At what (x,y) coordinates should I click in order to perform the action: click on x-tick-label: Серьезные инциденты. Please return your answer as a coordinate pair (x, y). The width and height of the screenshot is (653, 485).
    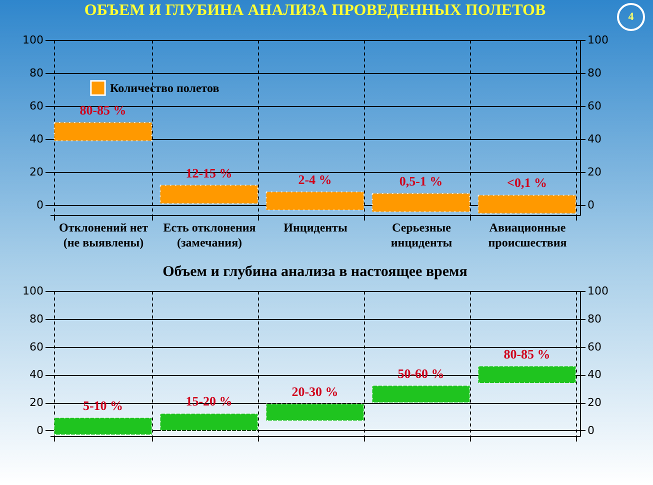
    Looking at the image, I should click on (421, 235).